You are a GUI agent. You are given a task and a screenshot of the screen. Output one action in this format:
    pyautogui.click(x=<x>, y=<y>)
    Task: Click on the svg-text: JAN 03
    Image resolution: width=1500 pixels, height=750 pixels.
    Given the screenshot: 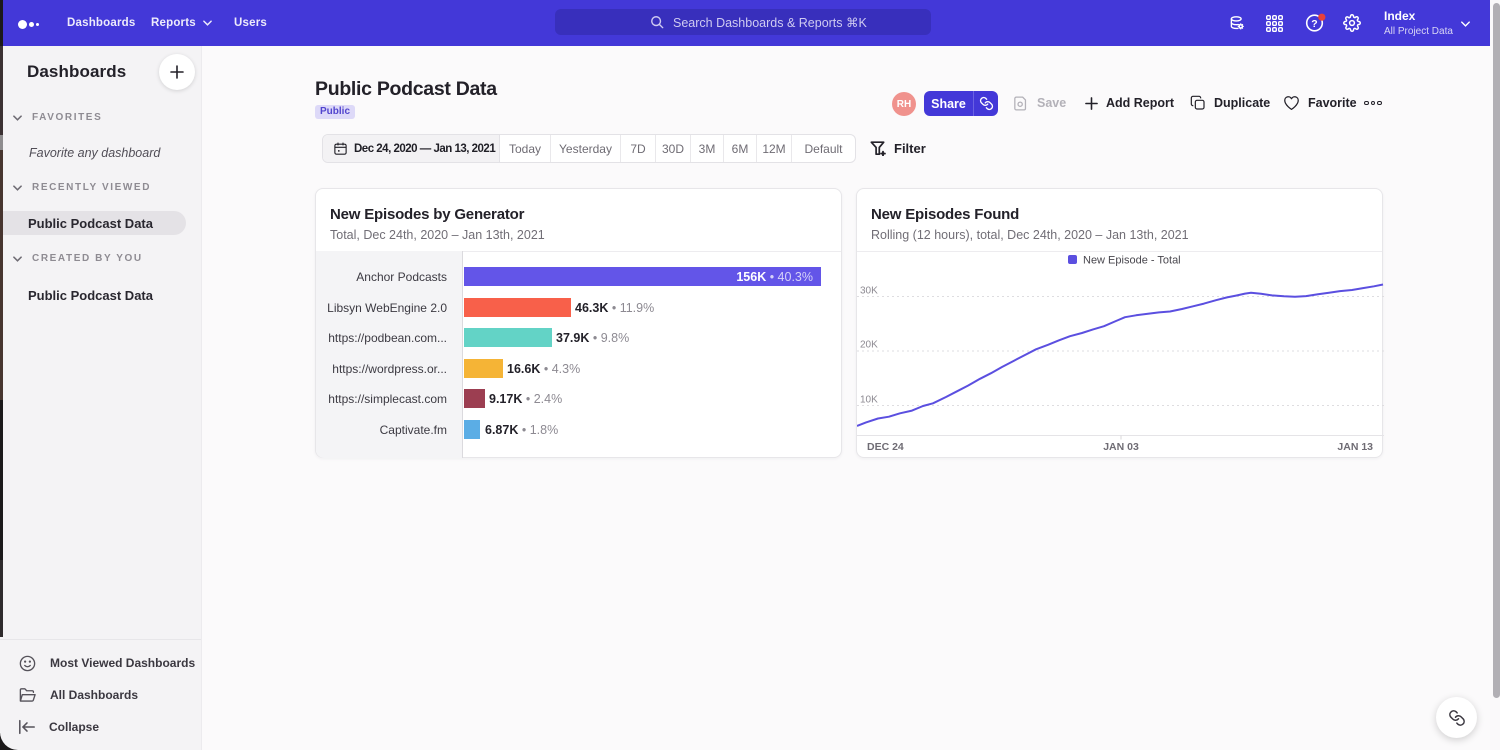 What is the action you would take?
    pyautogui.click(x=1121, y=447)
    